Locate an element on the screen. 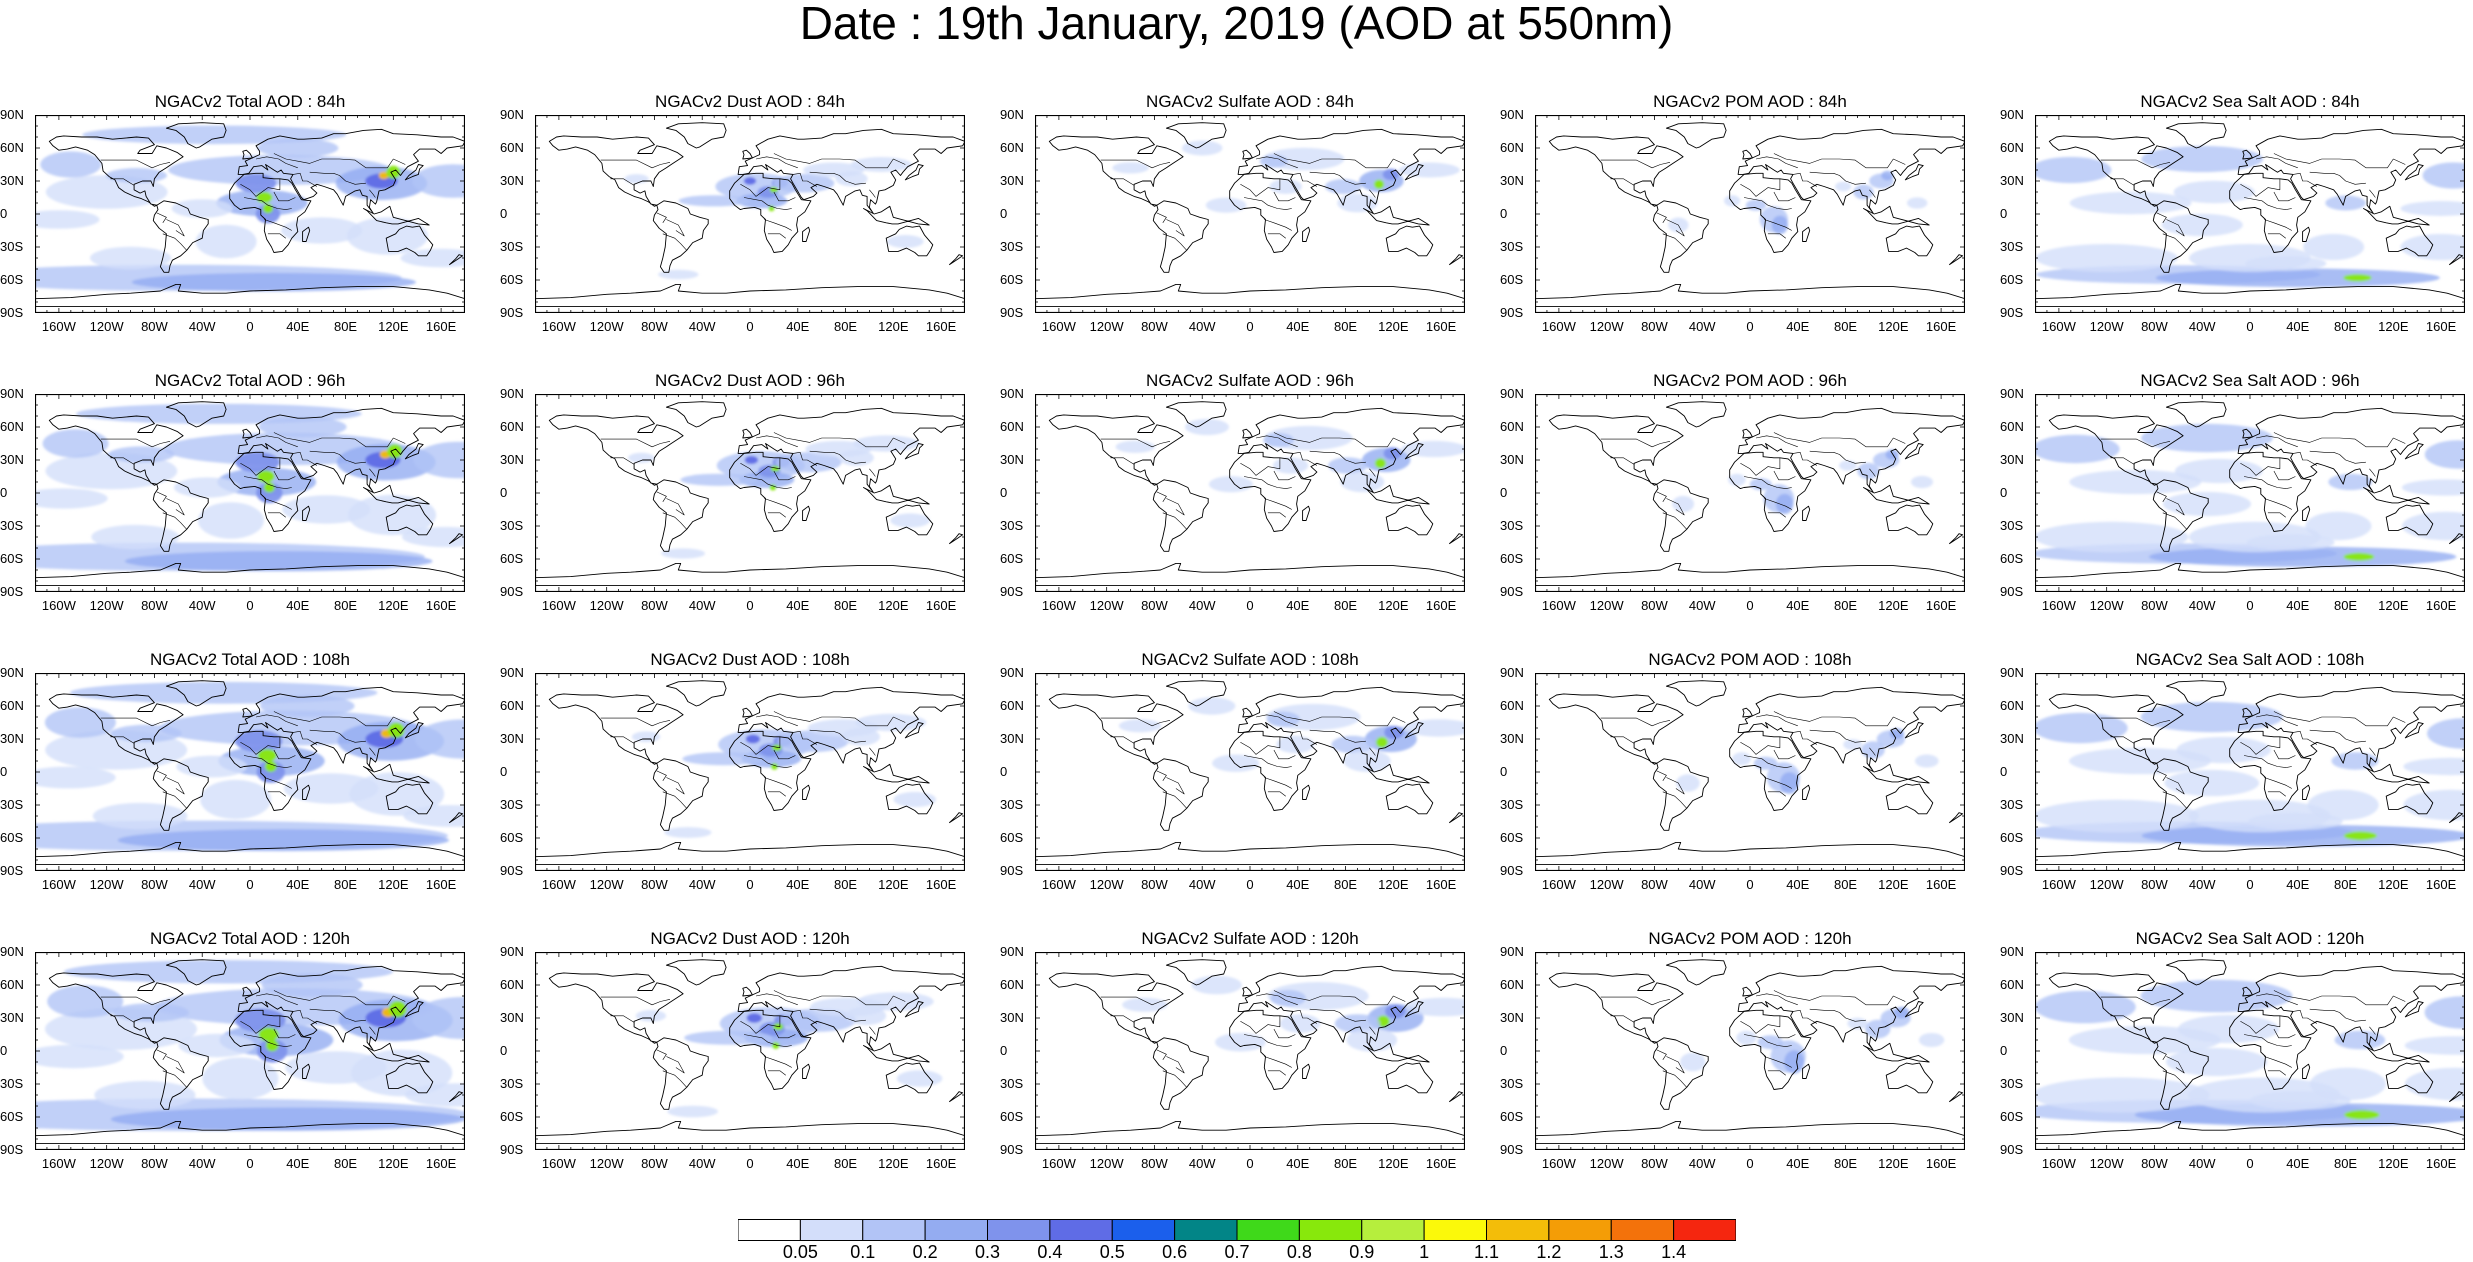 This screenshot has width=2473, height=1262. coastline-africa is located at coordinates (1770, 770).